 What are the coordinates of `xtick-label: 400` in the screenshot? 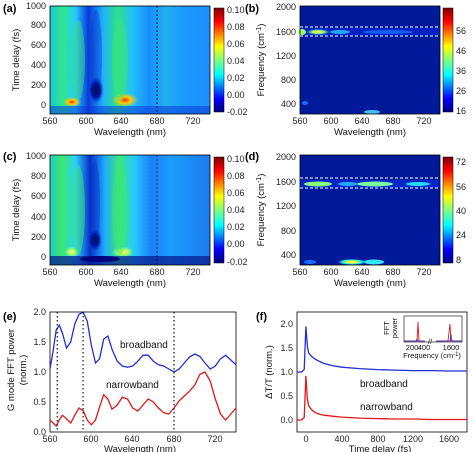 It's located at (341, 439).